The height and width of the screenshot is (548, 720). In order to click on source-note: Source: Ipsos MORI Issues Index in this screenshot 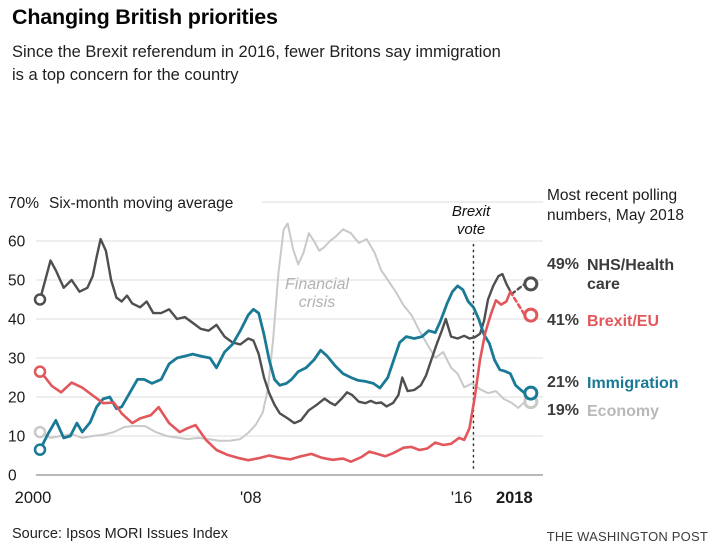, I will do `click(120, 534)`.